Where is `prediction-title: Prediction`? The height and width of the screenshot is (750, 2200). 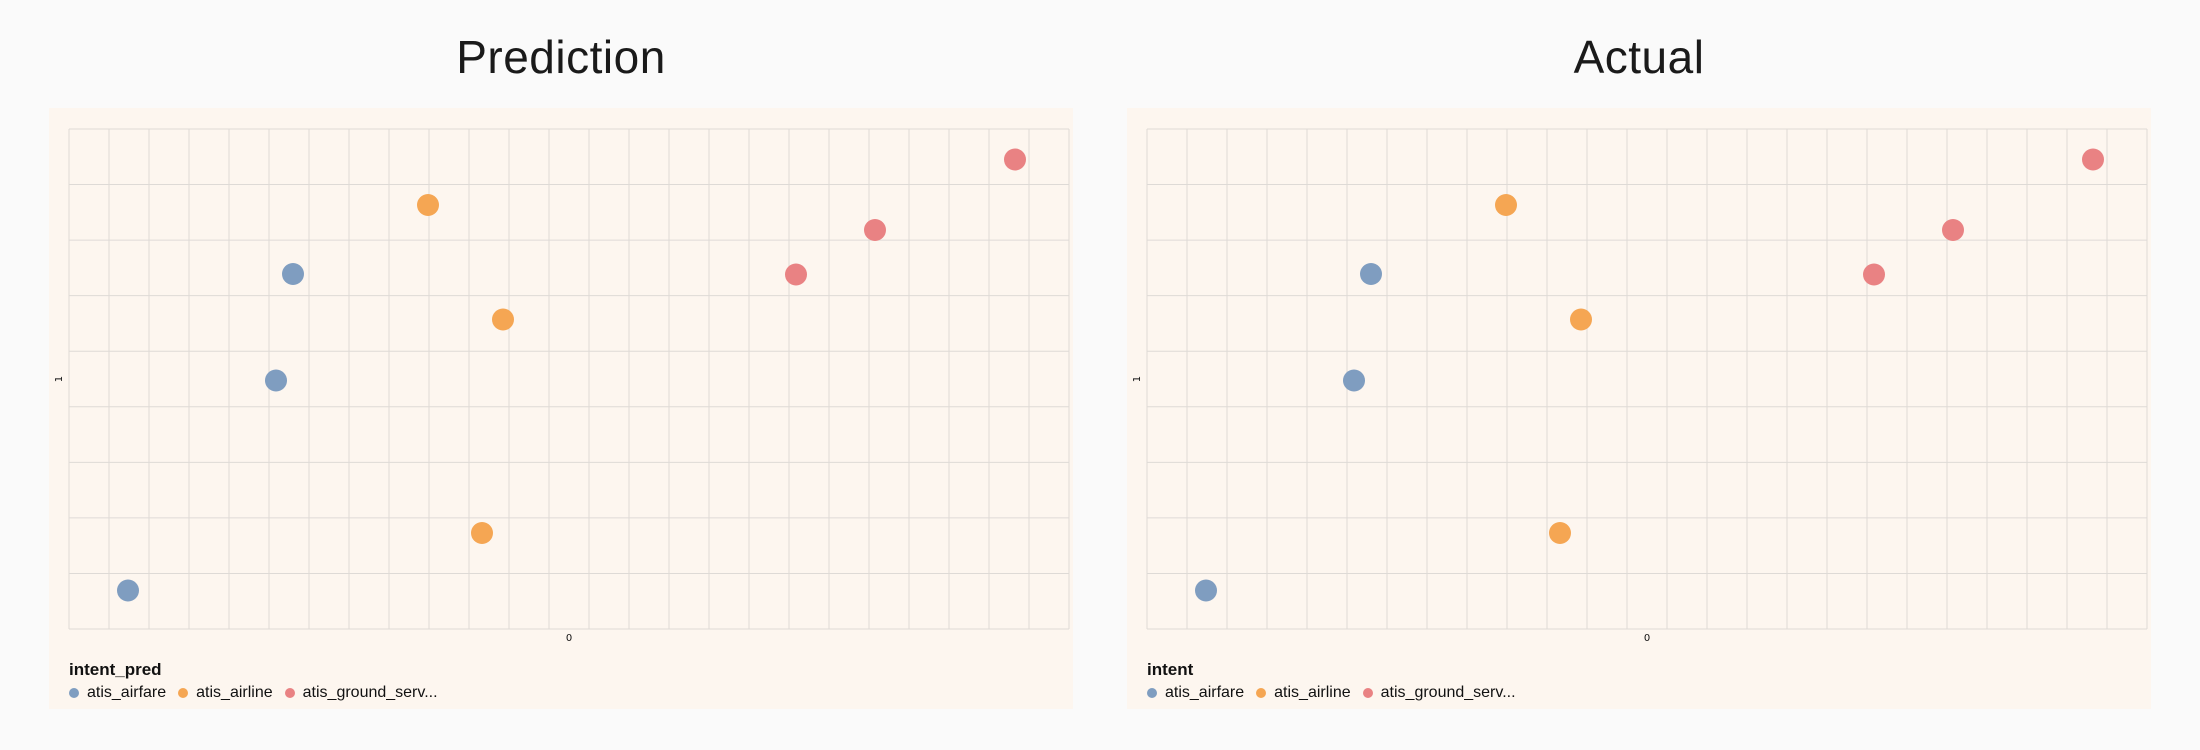
prediction-title: Prediction is located at coordinates (561, 57).